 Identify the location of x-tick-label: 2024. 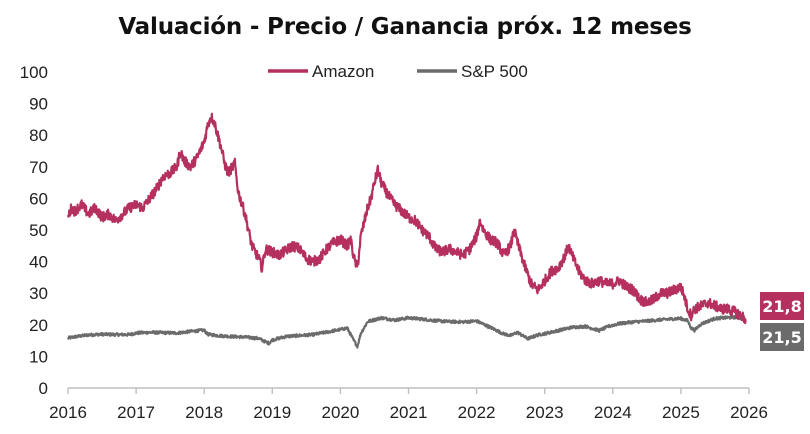
(613, 412).